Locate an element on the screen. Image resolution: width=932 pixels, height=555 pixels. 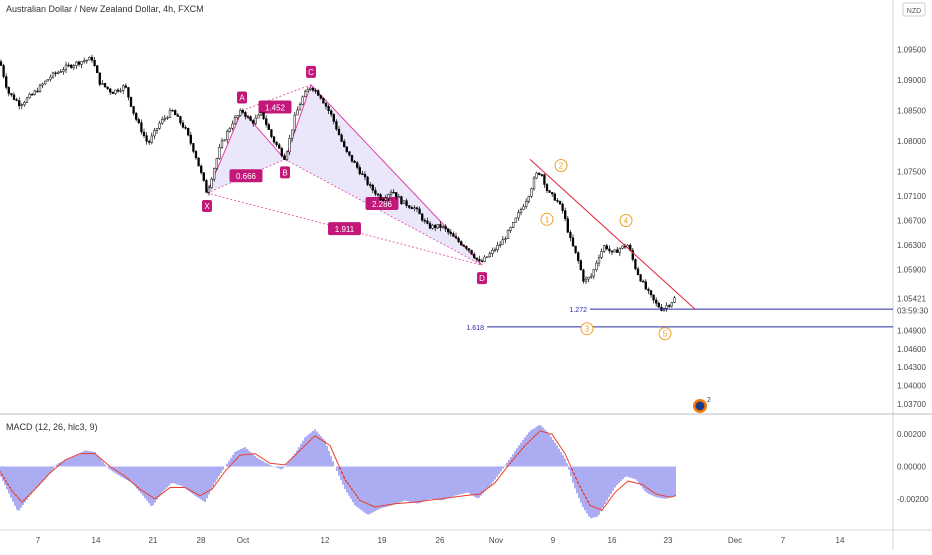
price-tick-label: 1.03700 is located at coordinates (911, 404).